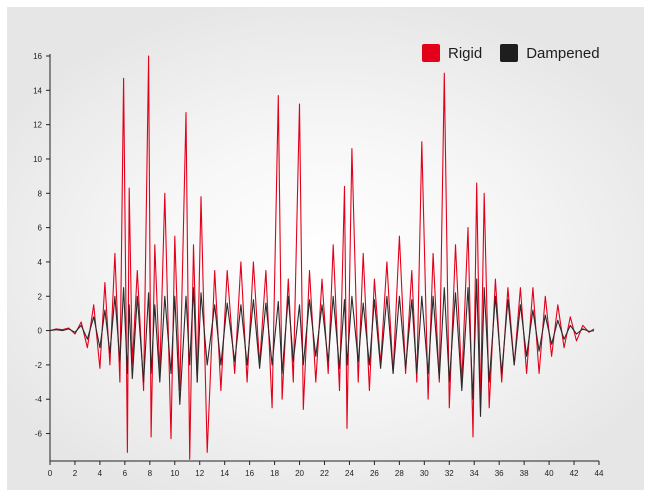 This screenshot has width=651, height=497. What do you see at coordinates (474, 473) in the screenshot?
I see `x-tick-label: 34` at bounding box center [474, 473].